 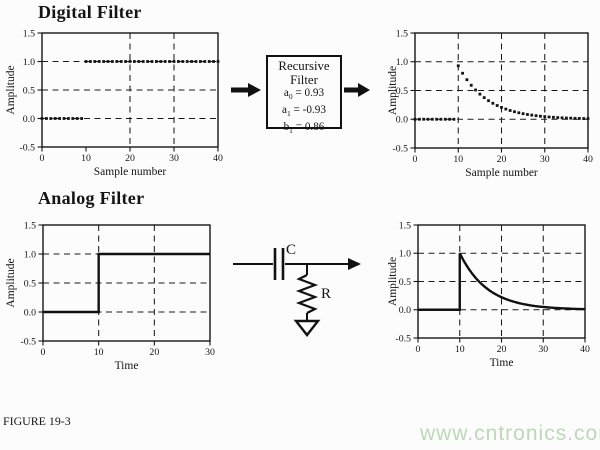 I want to click on coefficient-a1: a1 = -0.93, so click(x=304, y=111).